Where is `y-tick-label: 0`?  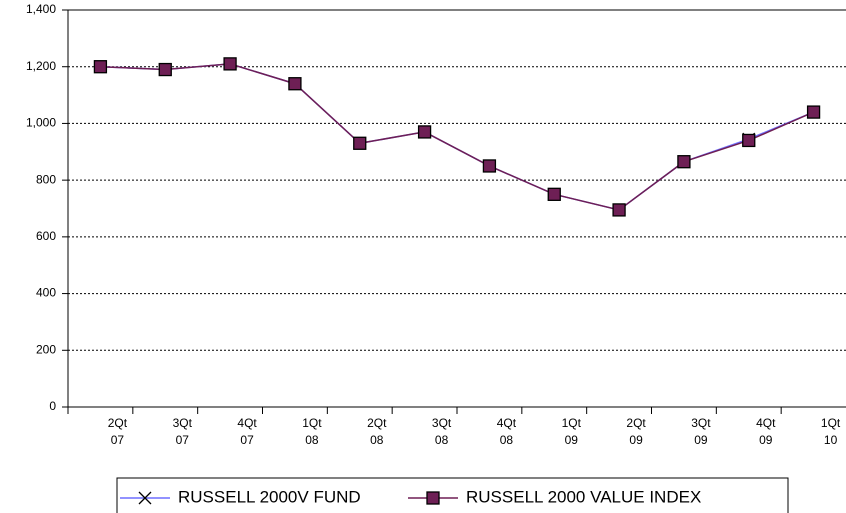 y-tick-label: 0 is located at coordinates (52, 406).